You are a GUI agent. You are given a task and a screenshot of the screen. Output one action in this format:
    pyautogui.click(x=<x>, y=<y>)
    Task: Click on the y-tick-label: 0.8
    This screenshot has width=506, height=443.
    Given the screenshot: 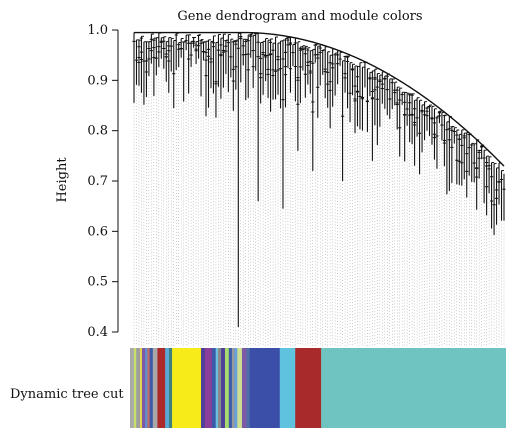 What is the action you would take?
    pyautogui.click(x=97, y=131)
    